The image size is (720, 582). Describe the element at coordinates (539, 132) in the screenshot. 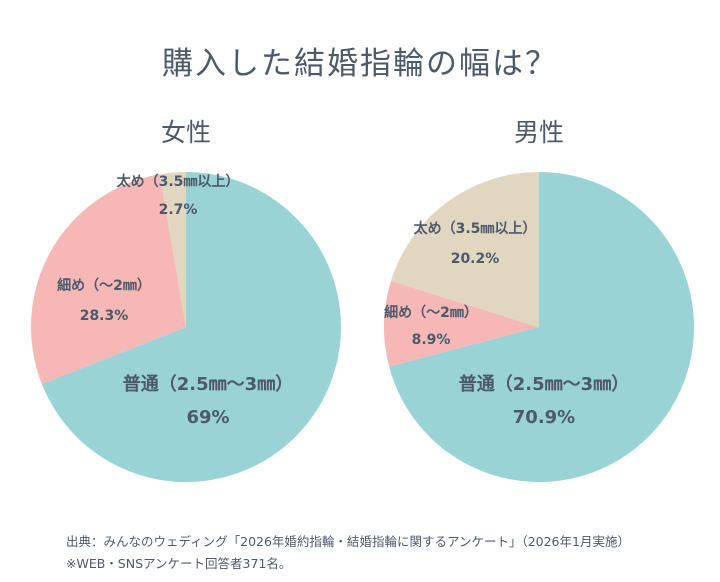

I see `chart-title: 男性` at that location.